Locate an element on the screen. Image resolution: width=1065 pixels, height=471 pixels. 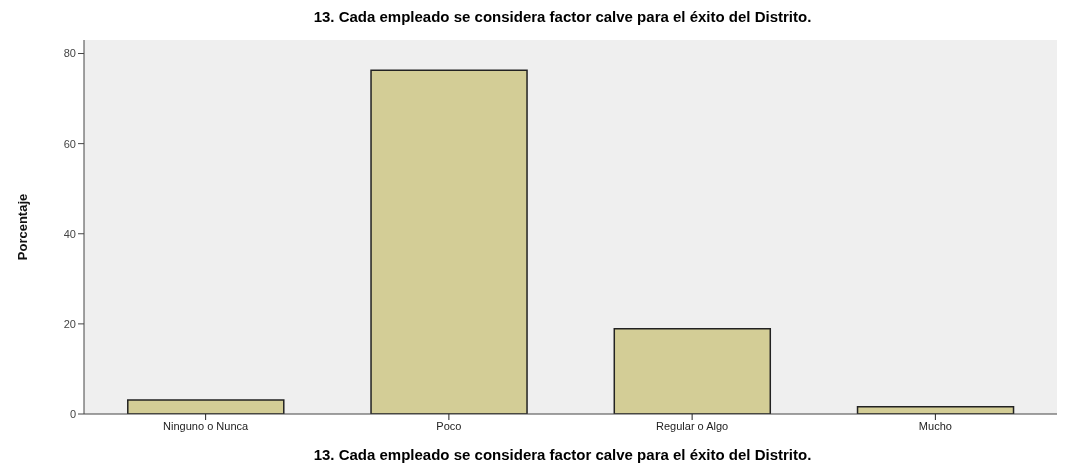
y-axis-title: Porcentaje is located at coordinates (22, 227).